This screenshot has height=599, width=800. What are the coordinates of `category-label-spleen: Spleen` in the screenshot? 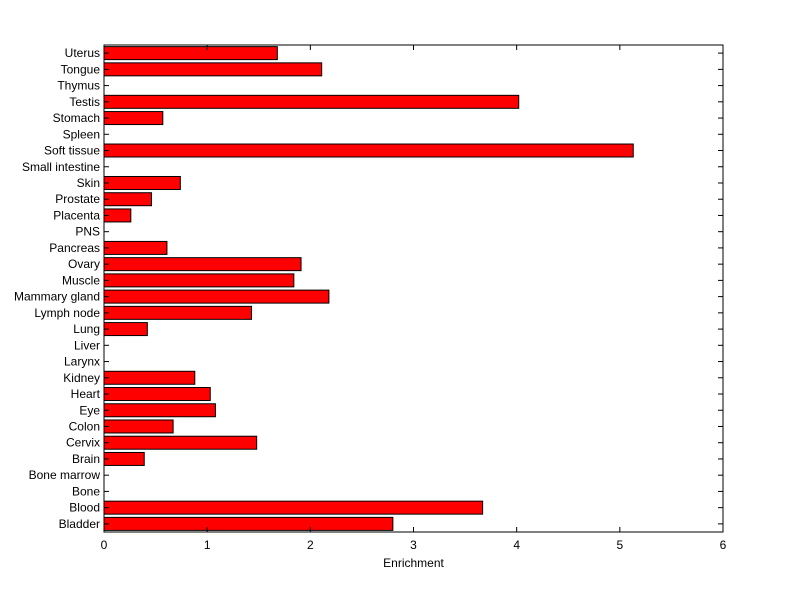 It's located at (81, 134).